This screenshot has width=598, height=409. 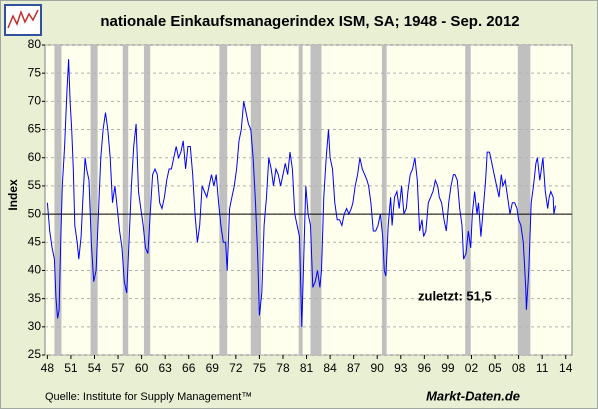 I want to click on source: Quelle: Institute for Supply Management™, so click(x=148, y=397).